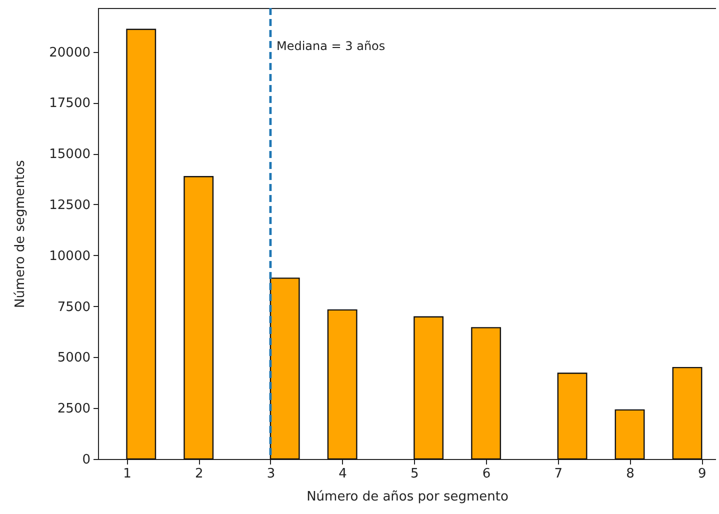 This screenshot has height=514, width=719. Describe the element at coordinates (702, 474) in the screenshot. I see `x-tick-label: 9` at that location.